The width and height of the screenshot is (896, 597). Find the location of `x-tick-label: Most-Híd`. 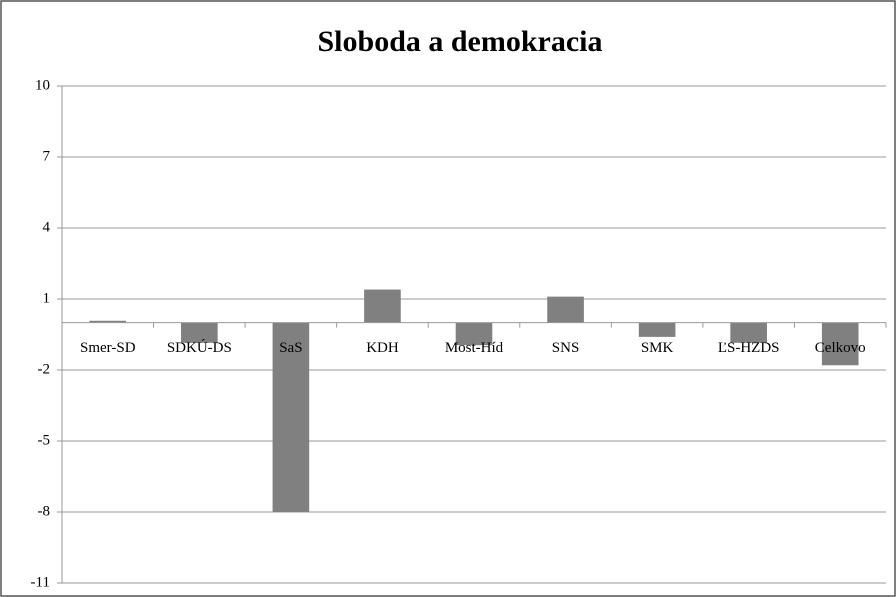

x-tick-label: Most-Híd is located at coordinates (474, 348).